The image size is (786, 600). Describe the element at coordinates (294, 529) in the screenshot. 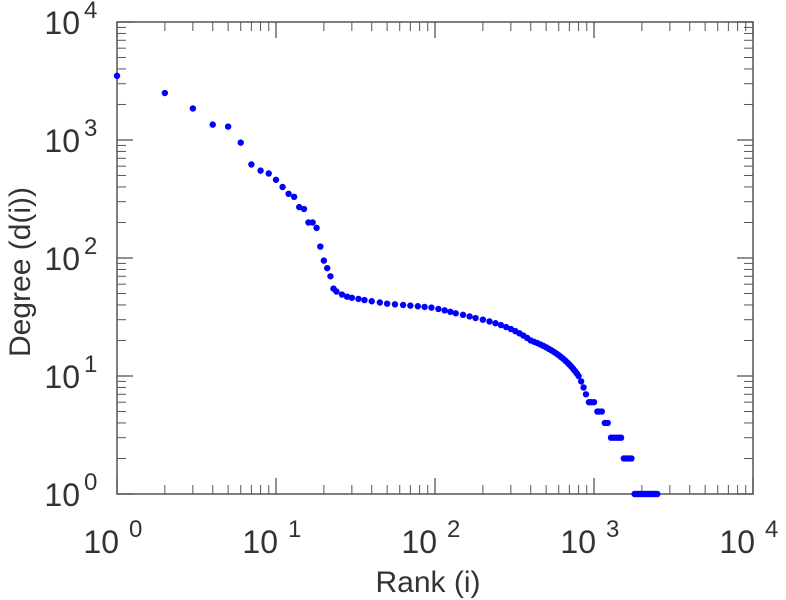

I see `x-tick-exponent: 1` at that location.